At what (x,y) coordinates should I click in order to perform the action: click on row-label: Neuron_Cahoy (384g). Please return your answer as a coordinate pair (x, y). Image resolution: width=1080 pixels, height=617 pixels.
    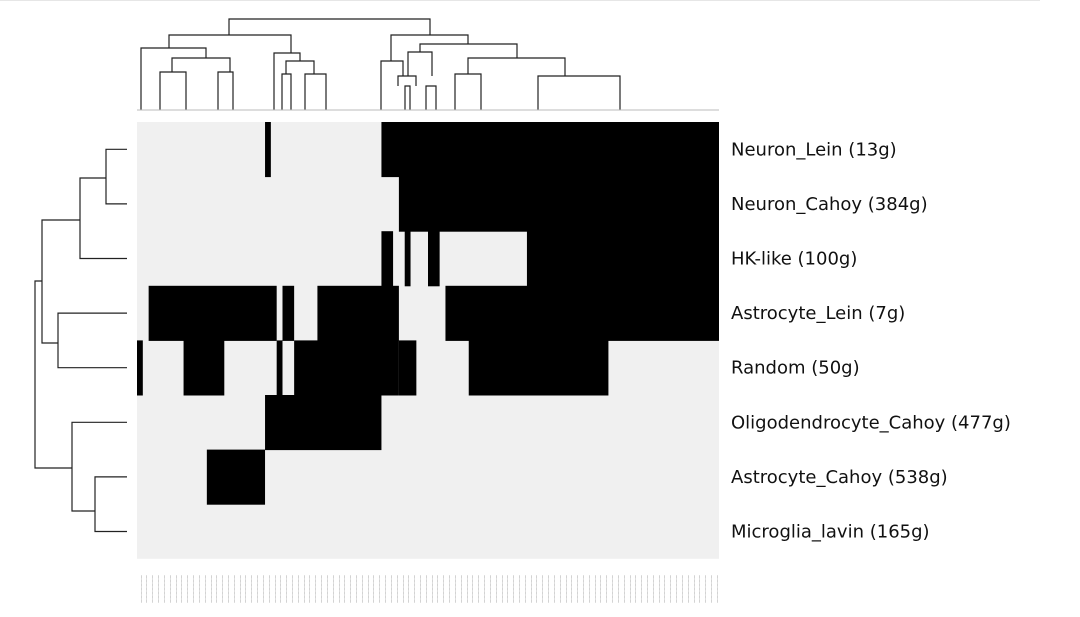
    Looking at the image, I should click on (829, 204).